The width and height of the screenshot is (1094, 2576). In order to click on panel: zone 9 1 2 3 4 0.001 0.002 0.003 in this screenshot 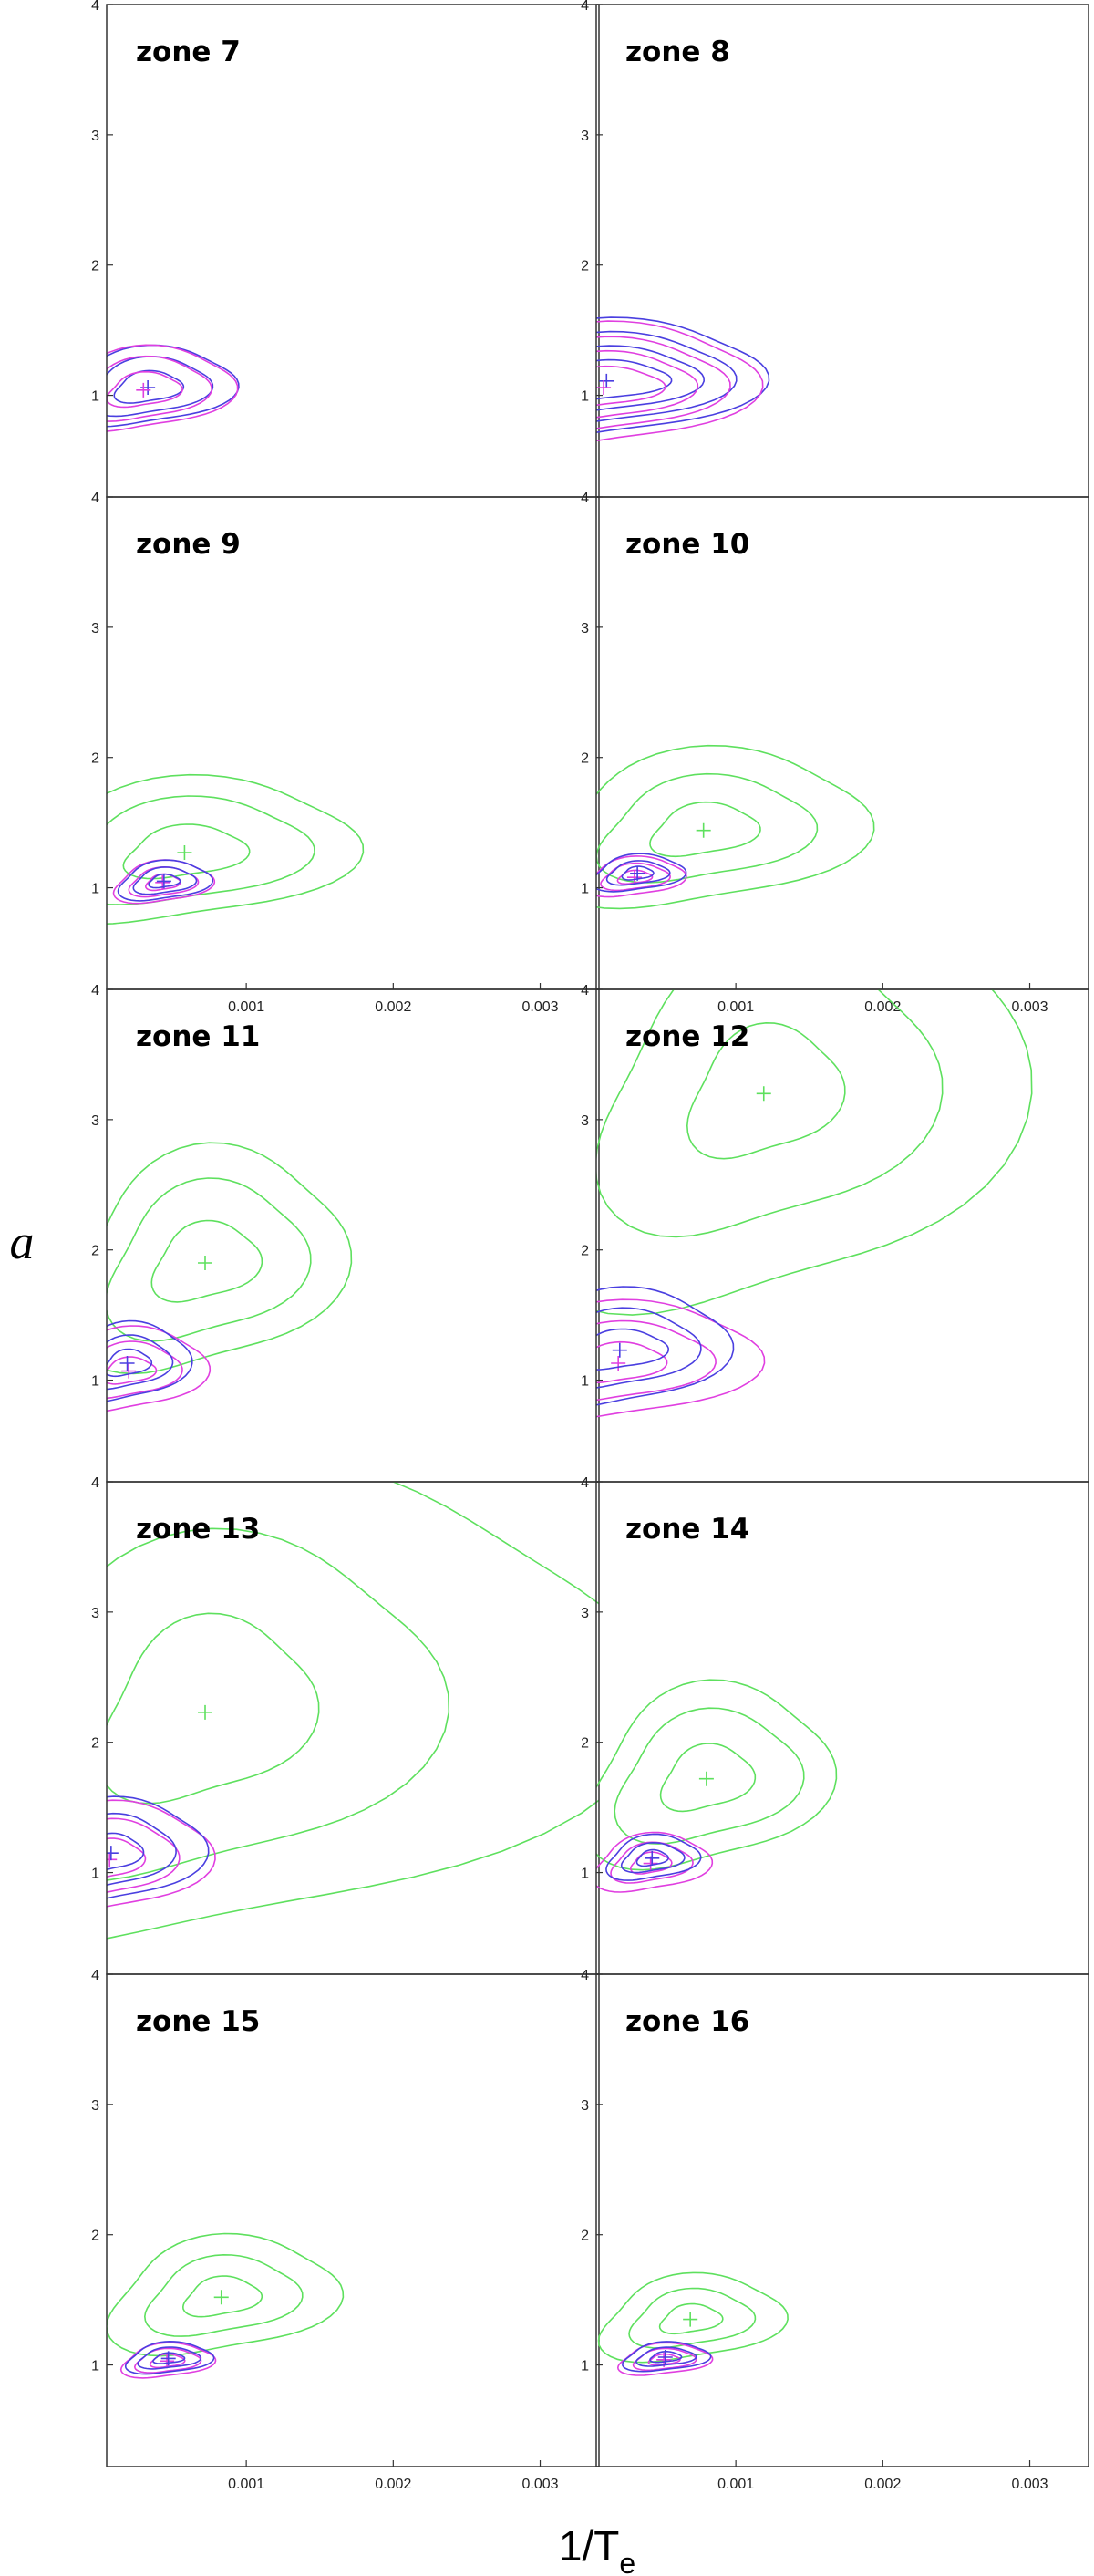, I will do `click(345, 753)`.